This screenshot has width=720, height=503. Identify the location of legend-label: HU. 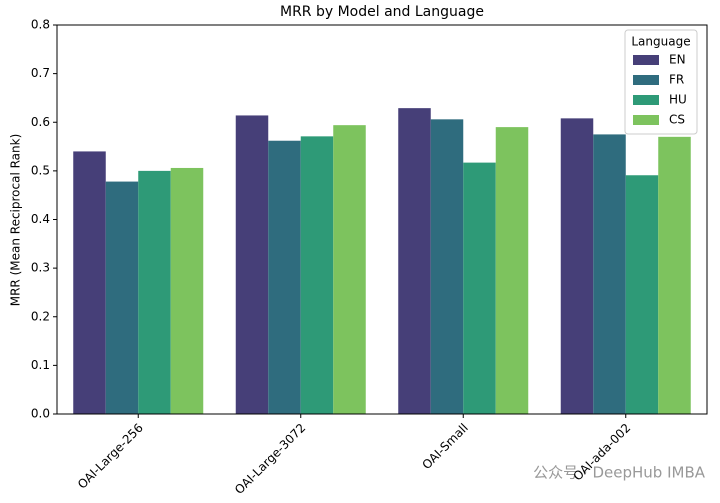
(678, 100).